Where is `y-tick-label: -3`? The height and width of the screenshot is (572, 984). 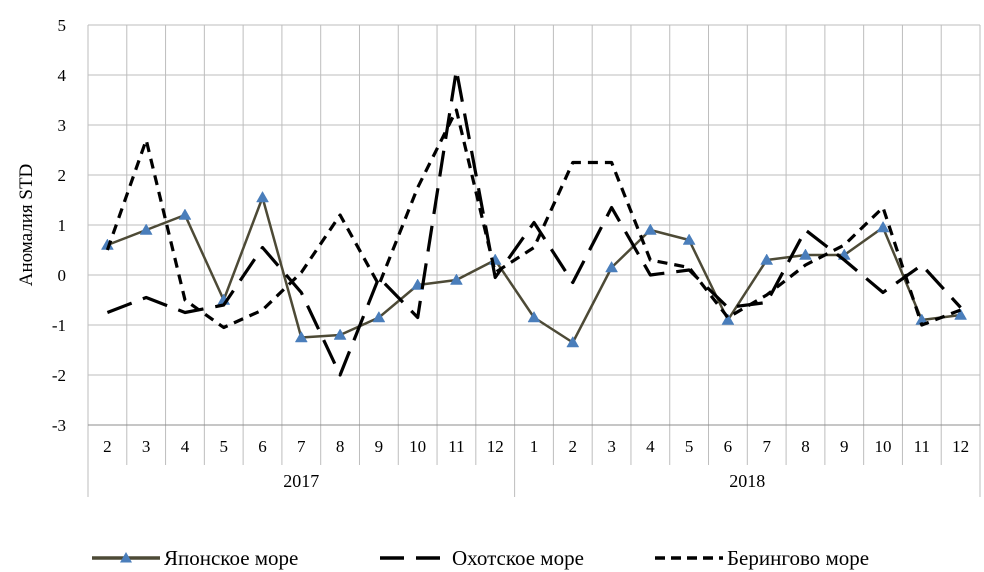
y-tick-label: -3 is located at coordinates (59, 425).